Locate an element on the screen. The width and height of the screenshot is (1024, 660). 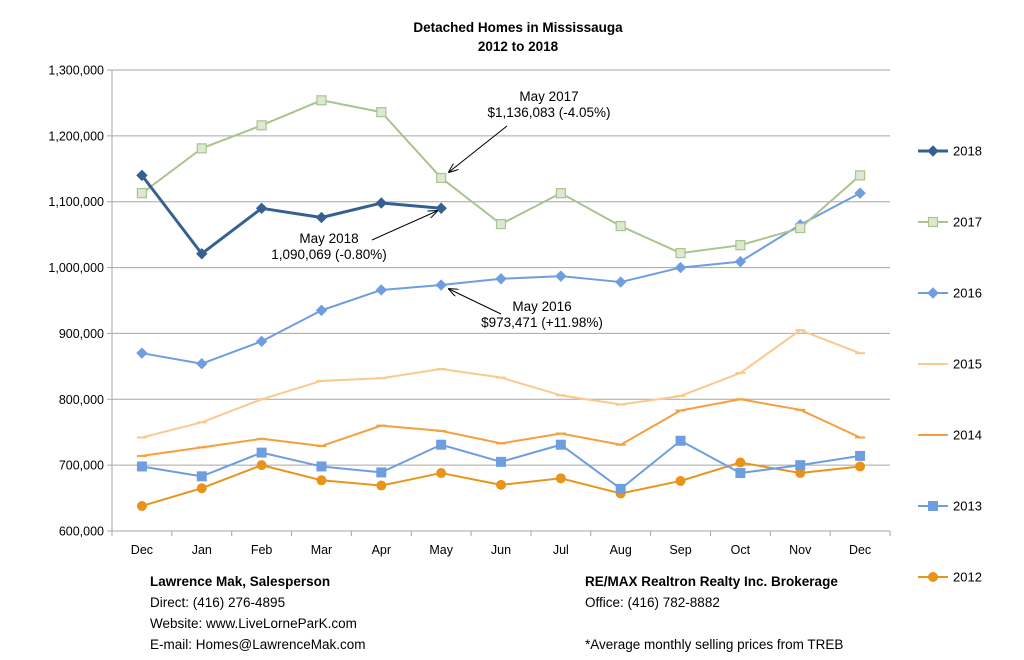
agent-website: Website: www.LiveLorneParK.com is located at coordinates (253, 623).